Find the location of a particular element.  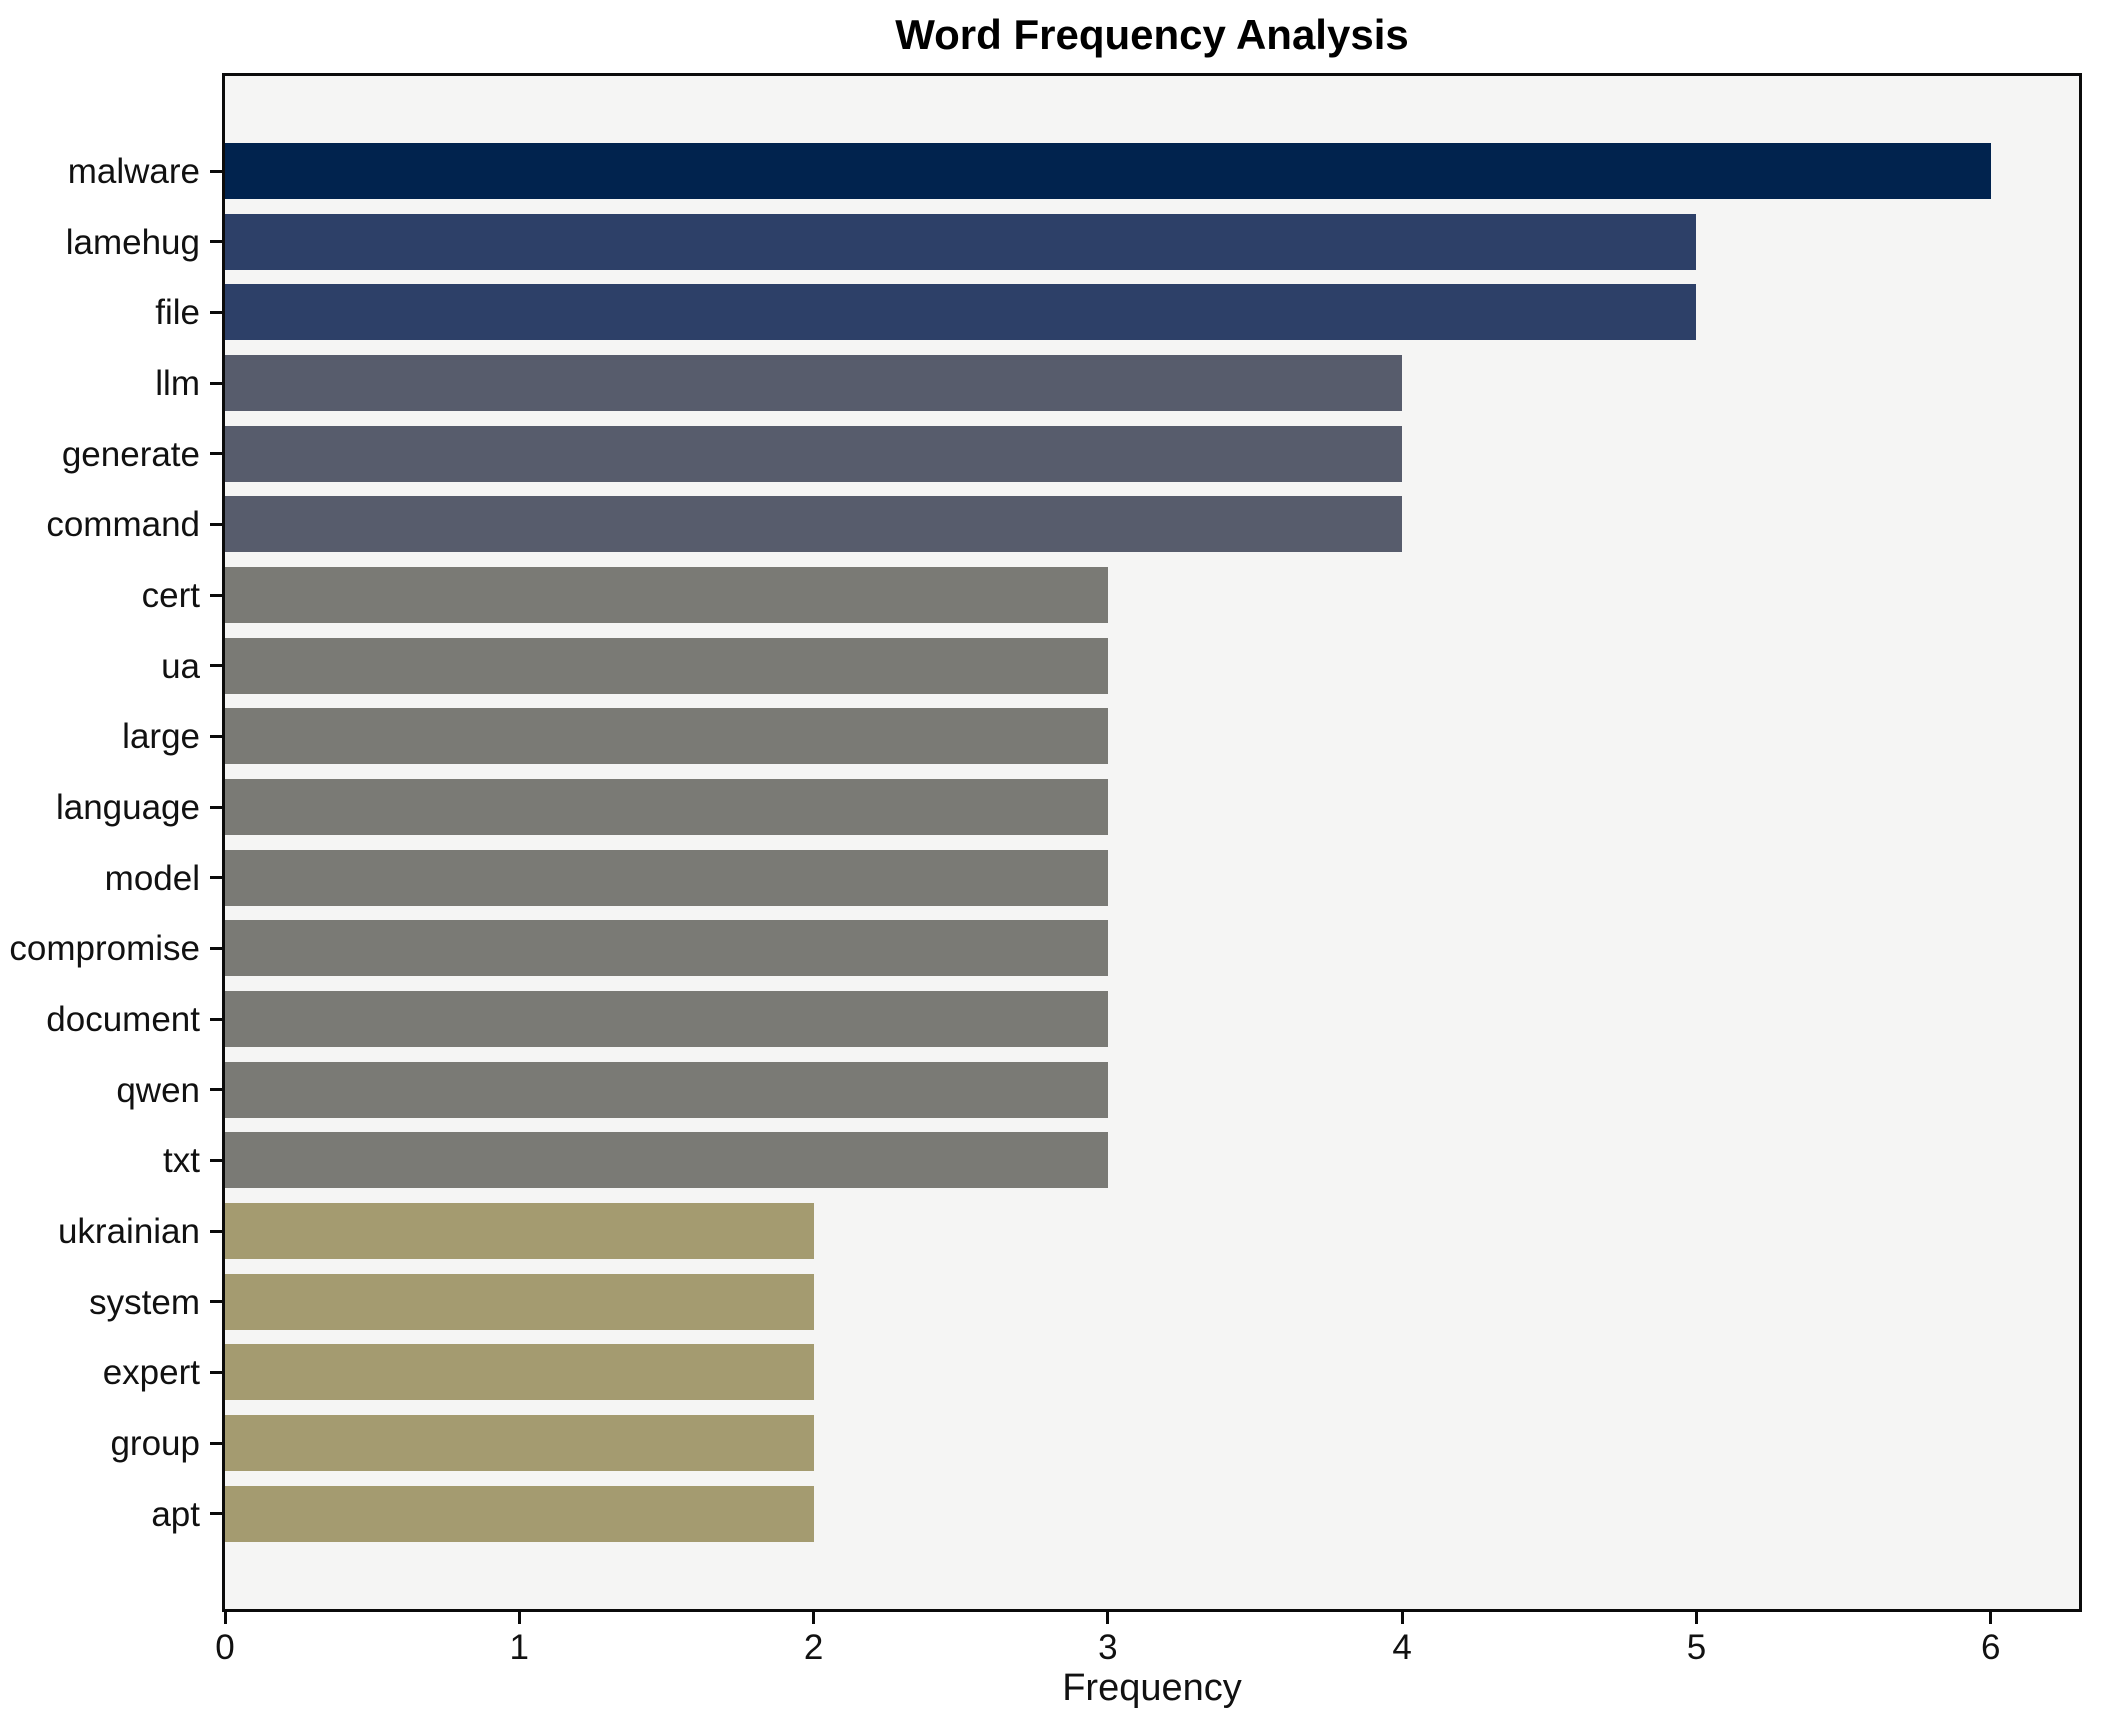

bar-txt is located at coordinates (666, 1160).